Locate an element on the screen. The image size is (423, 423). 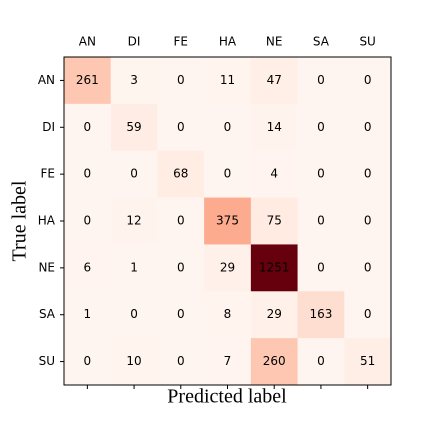
cell-label: 12 is located at coordinates (133, 221).